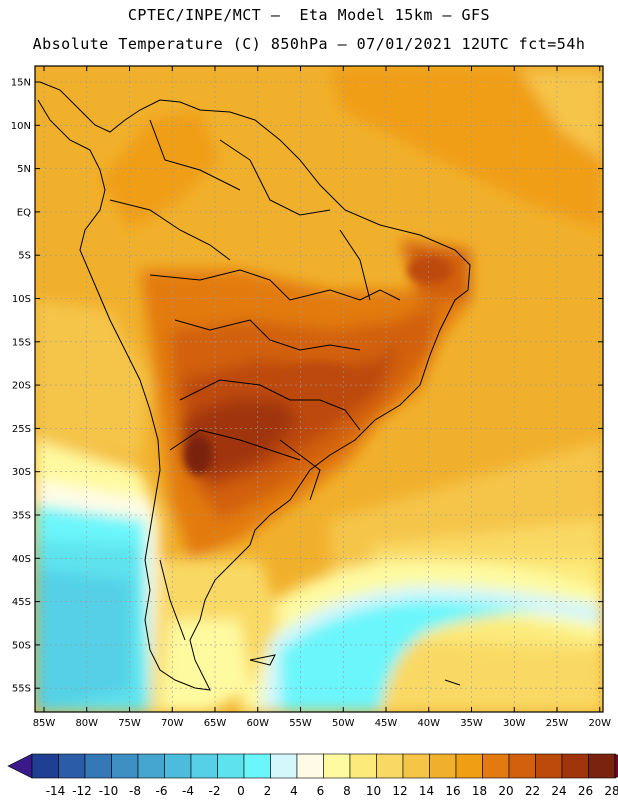  I want to click on legend-label: -14, so click(56, 791).